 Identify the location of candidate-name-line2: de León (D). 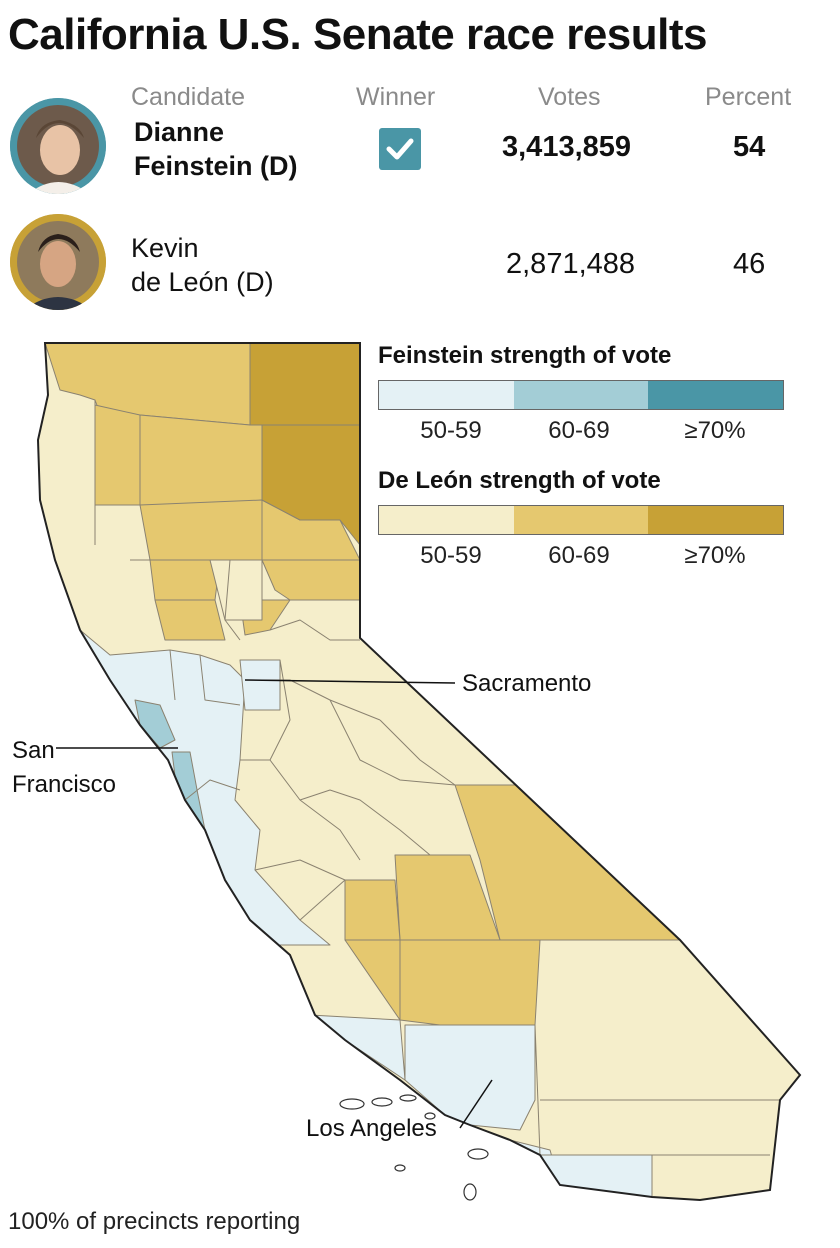
(202, 282).